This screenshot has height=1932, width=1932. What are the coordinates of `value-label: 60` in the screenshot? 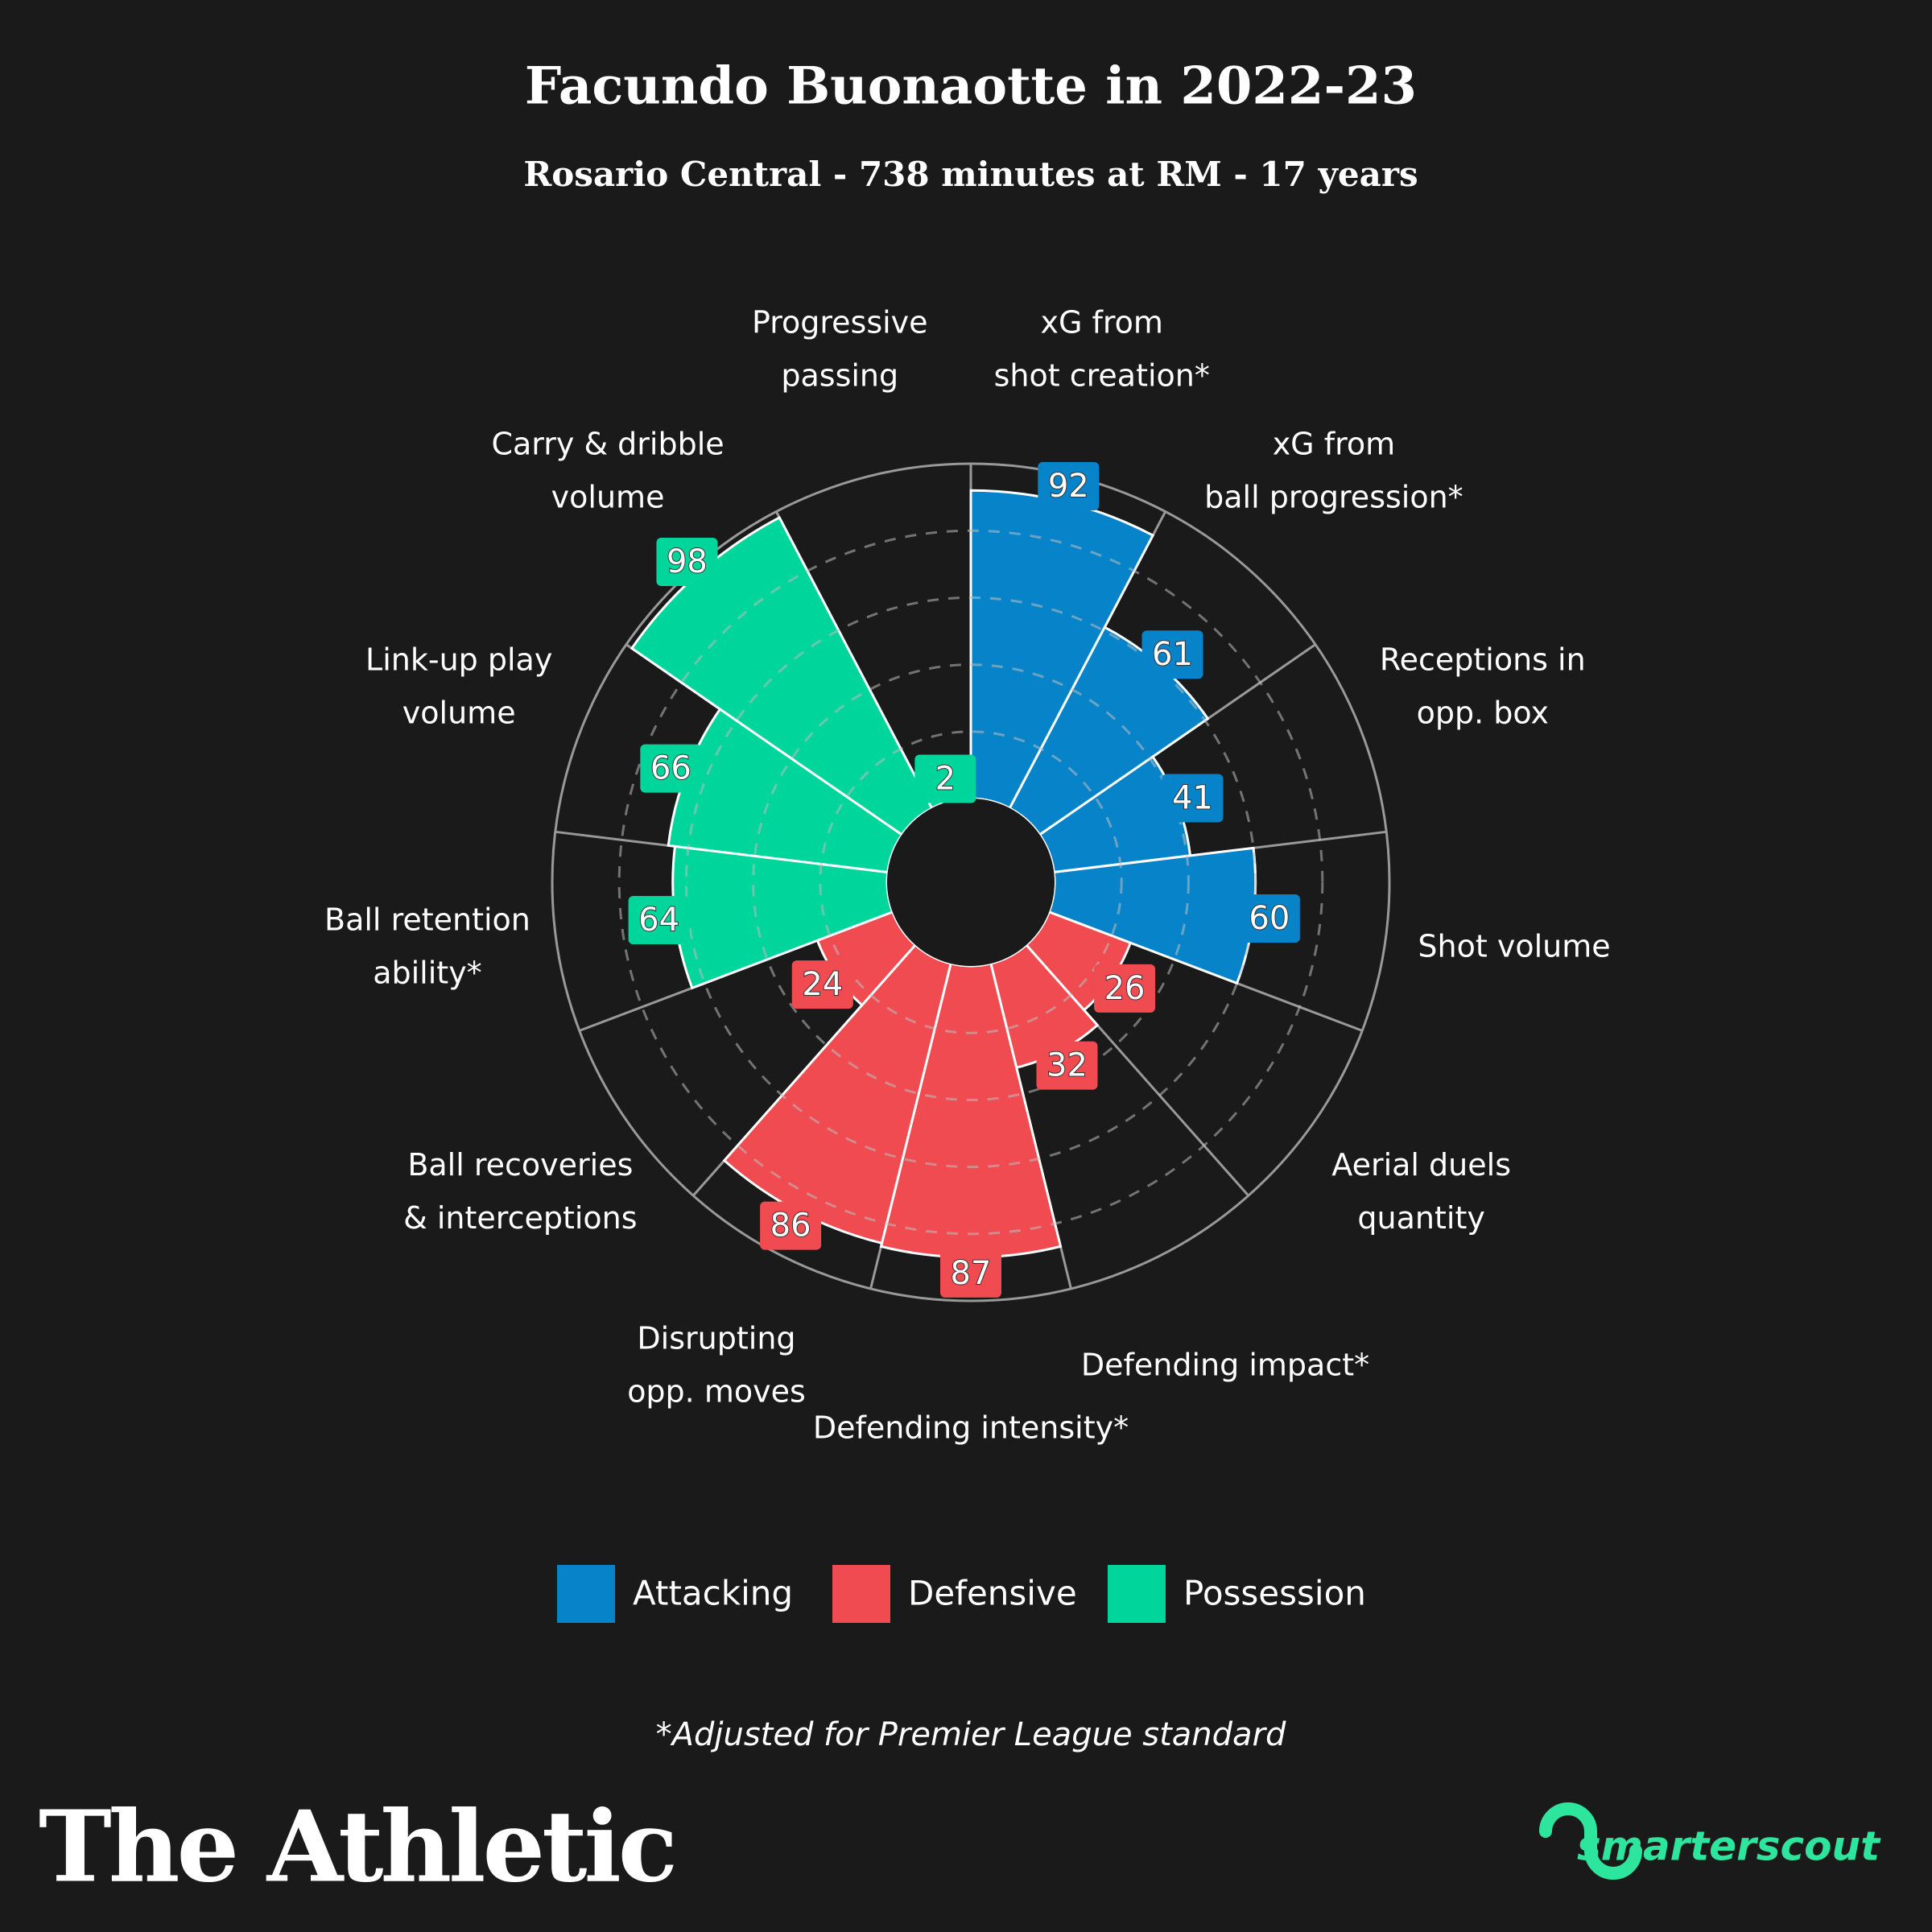 It's located at (1269, 918).